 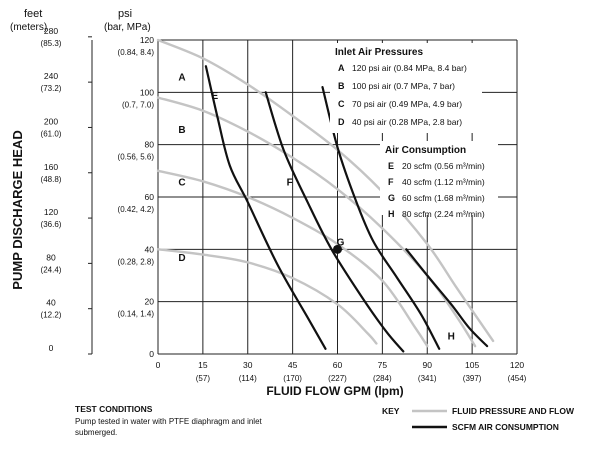 What do you see at coordinates (379, 52) in the screenshot?
I see `legend-inlet-title: Inlet Air Pressures` at bounding box center [379, 52].